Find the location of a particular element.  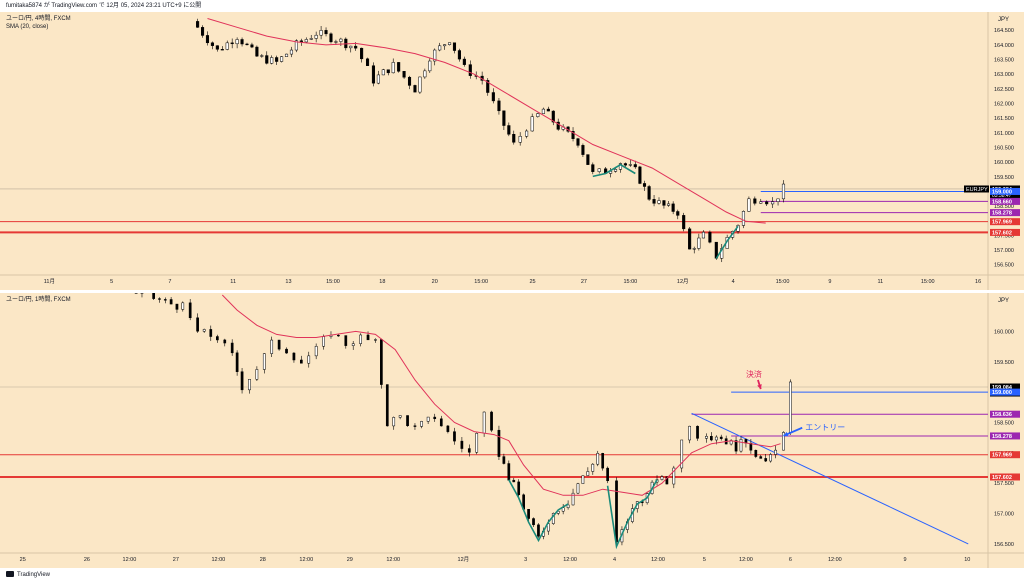

footer-brand: TradingView is located at coordinates (34, 575).